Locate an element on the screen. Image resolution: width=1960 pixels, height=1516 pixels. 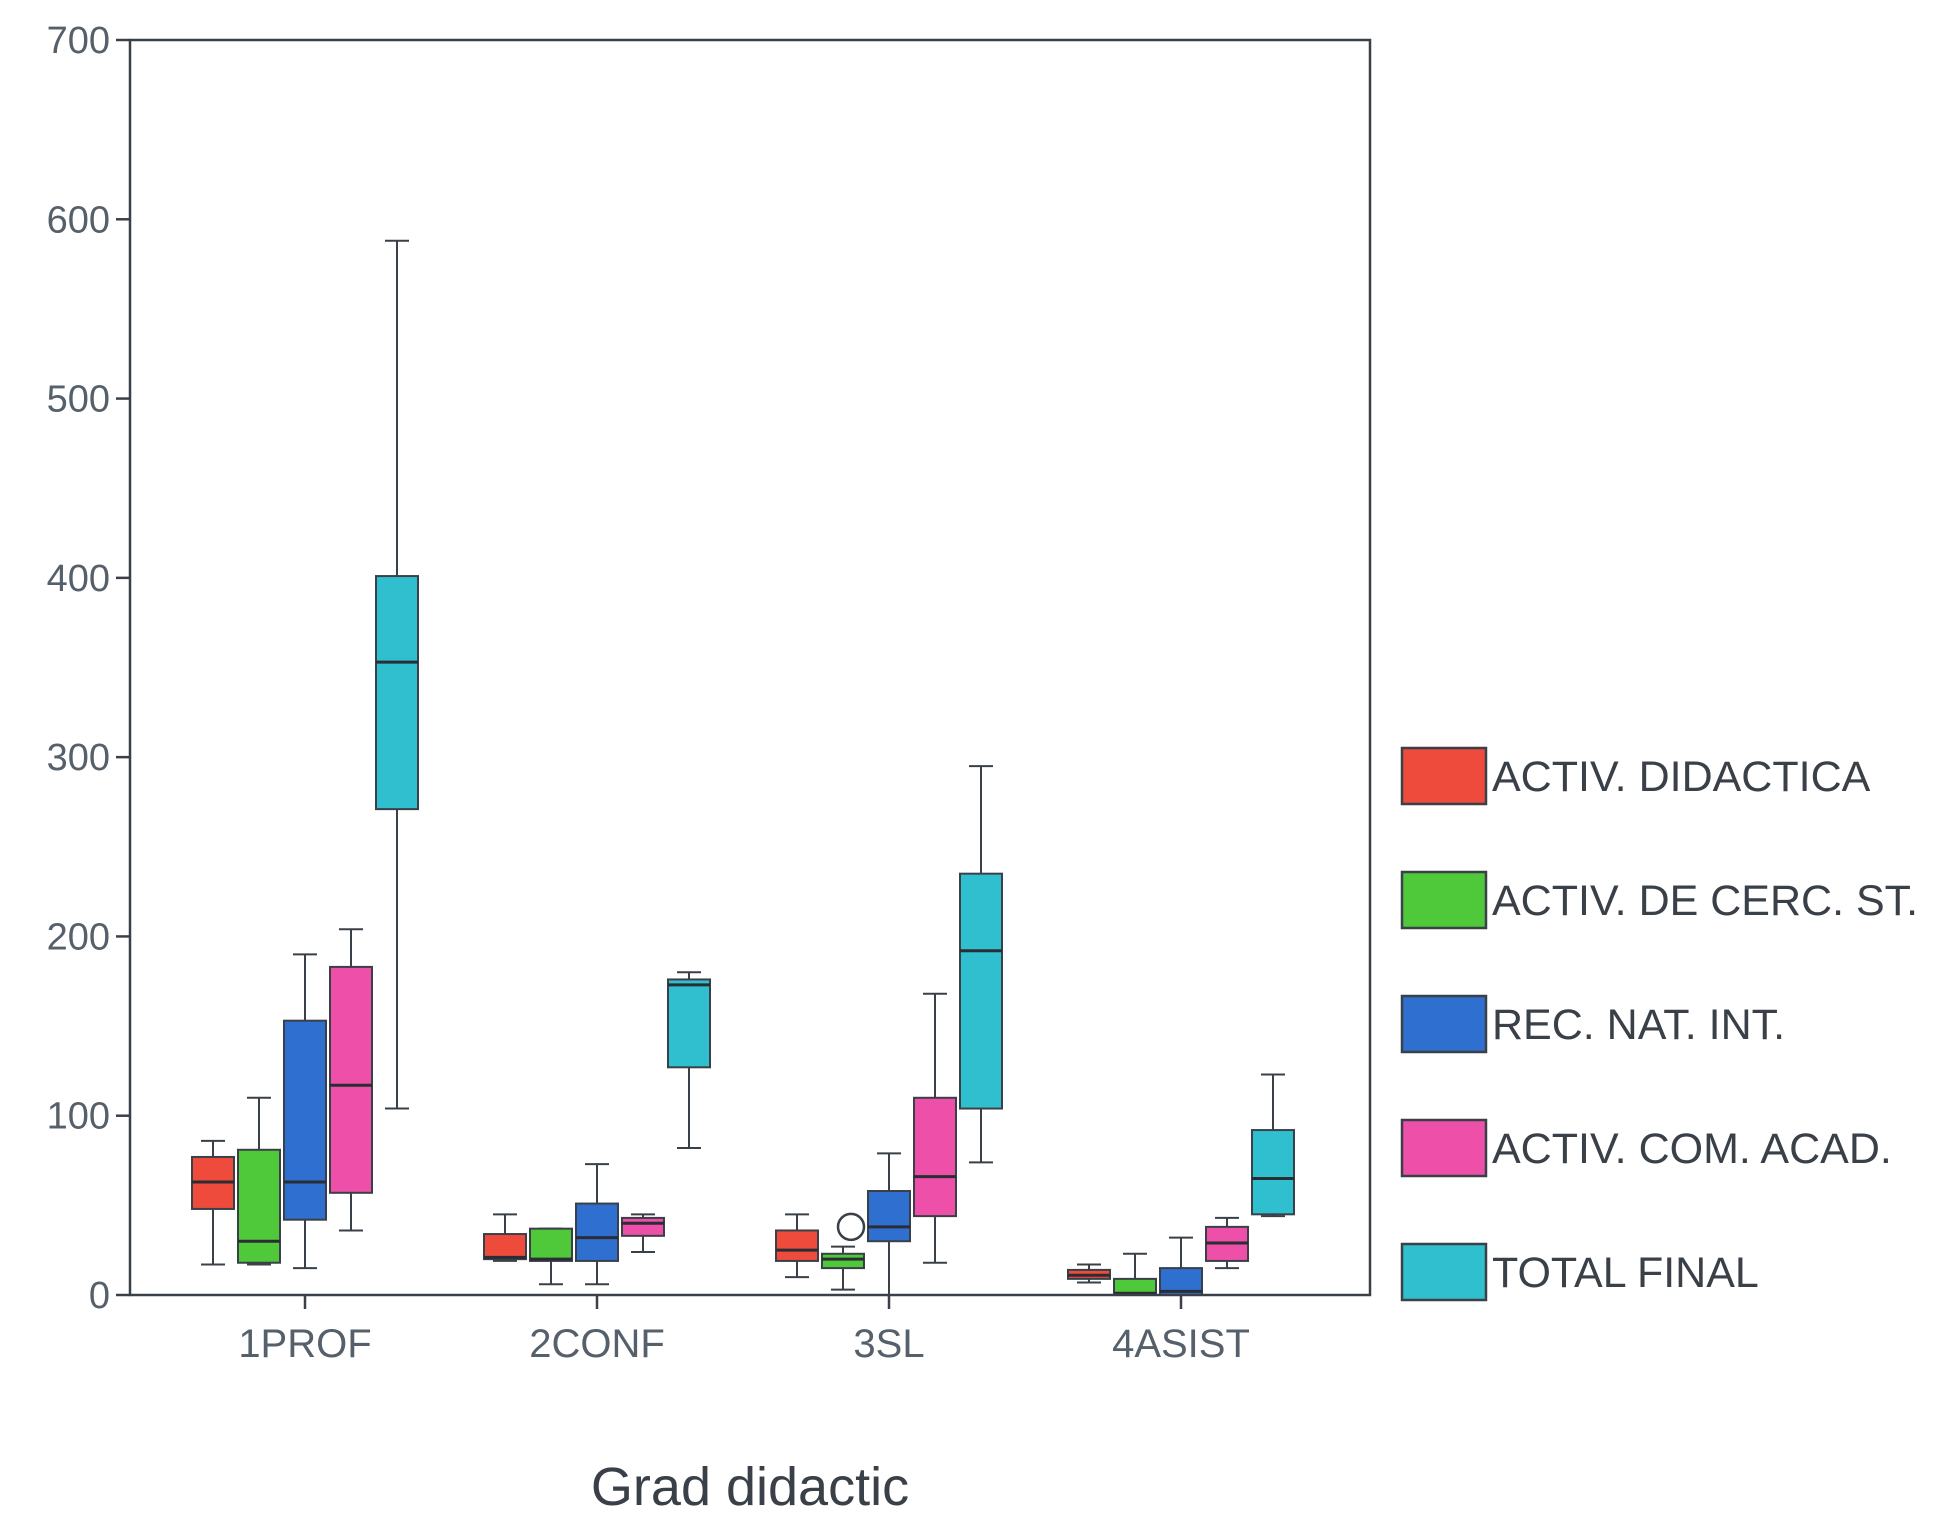
y-tick-label: 700 is located at coordinates (78, 41).